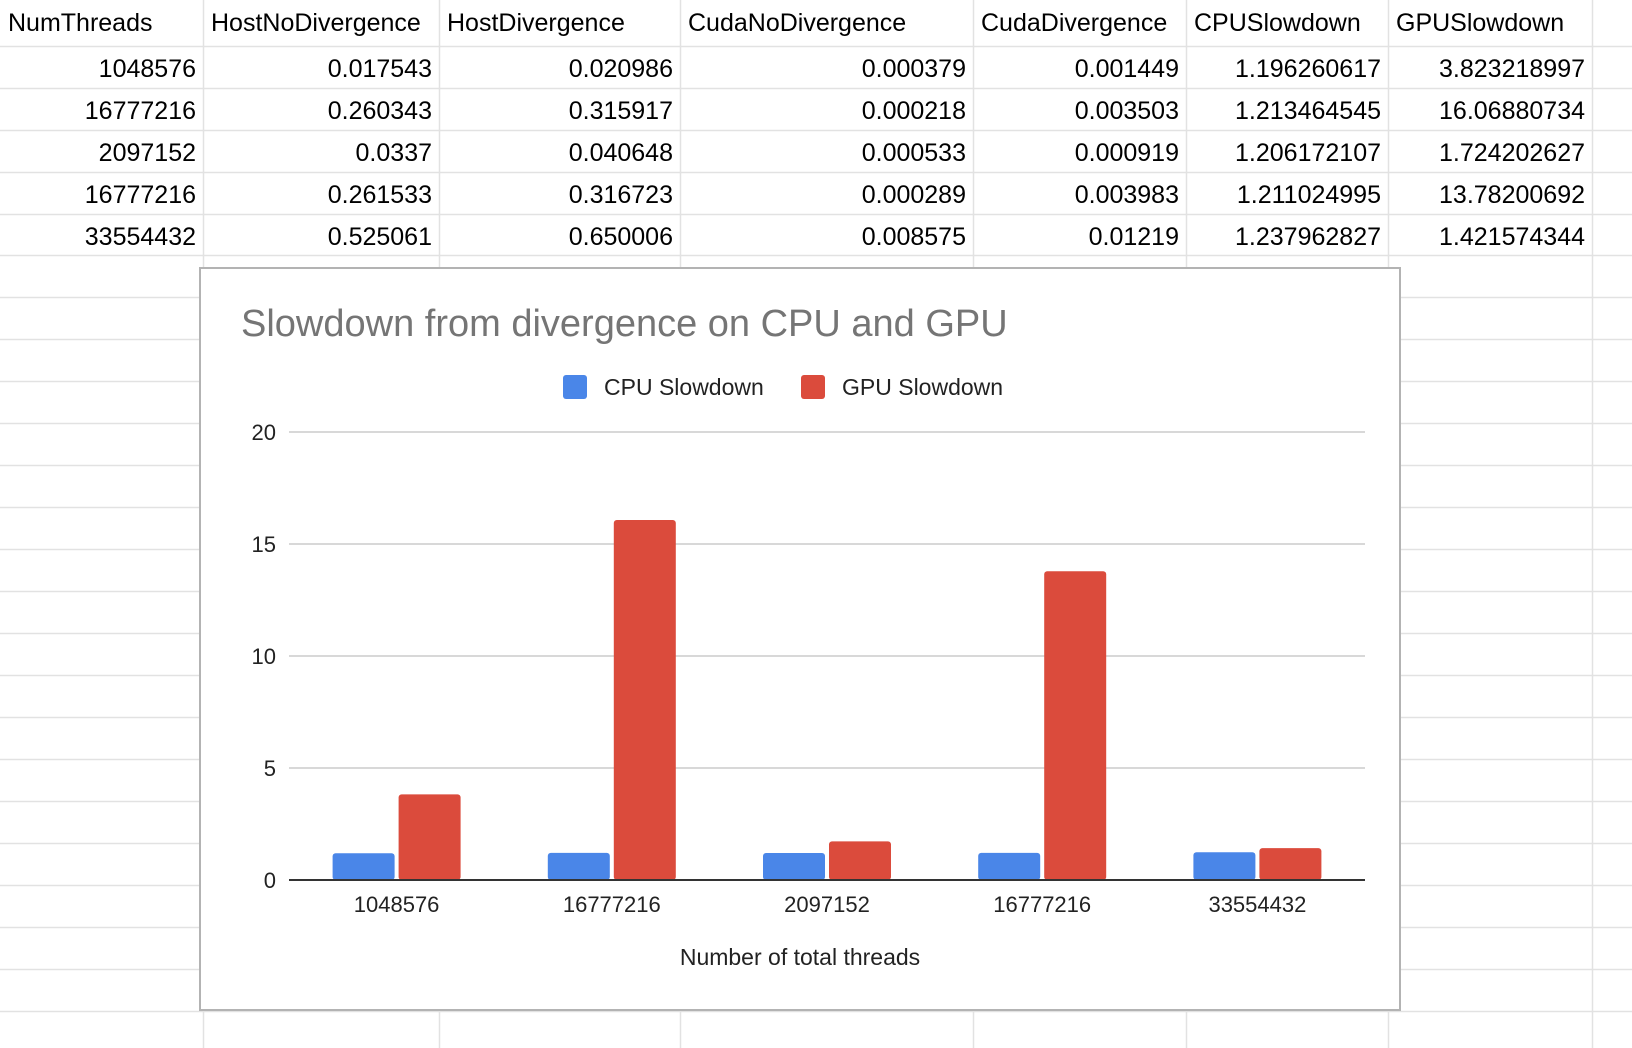 This screenshot has height=1048, width=1632. I want to click on table-cell: 0.650006, so click(620, 237).